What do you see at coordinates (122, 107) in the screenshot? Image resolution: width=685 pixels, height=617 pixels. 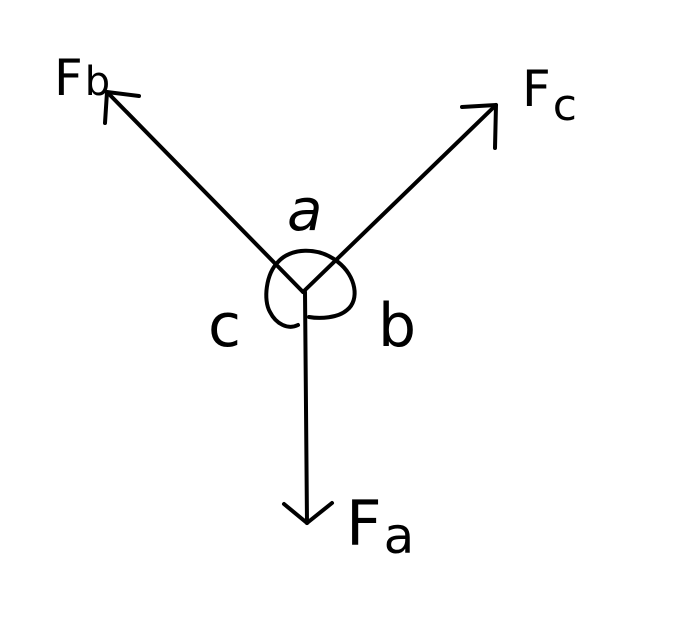 I see `force-fb-arrowhead` at bounding box center [122, 107].